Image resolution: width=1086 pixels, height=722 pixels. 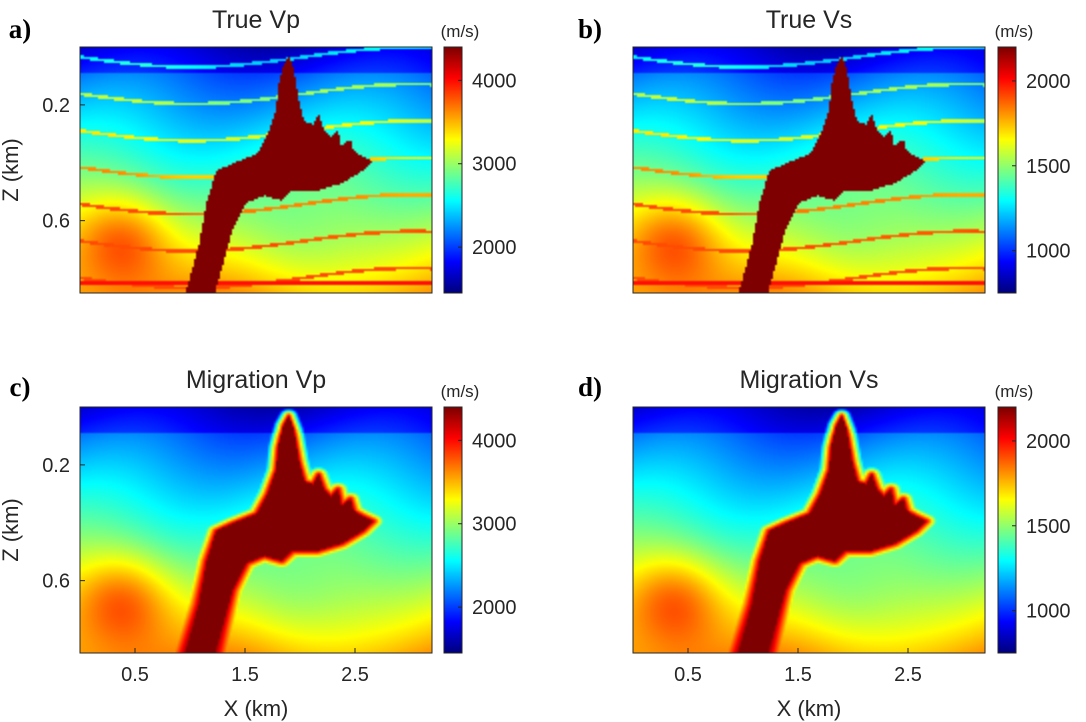 I want to click on panel-tag: d), so click(x=590, y=387).